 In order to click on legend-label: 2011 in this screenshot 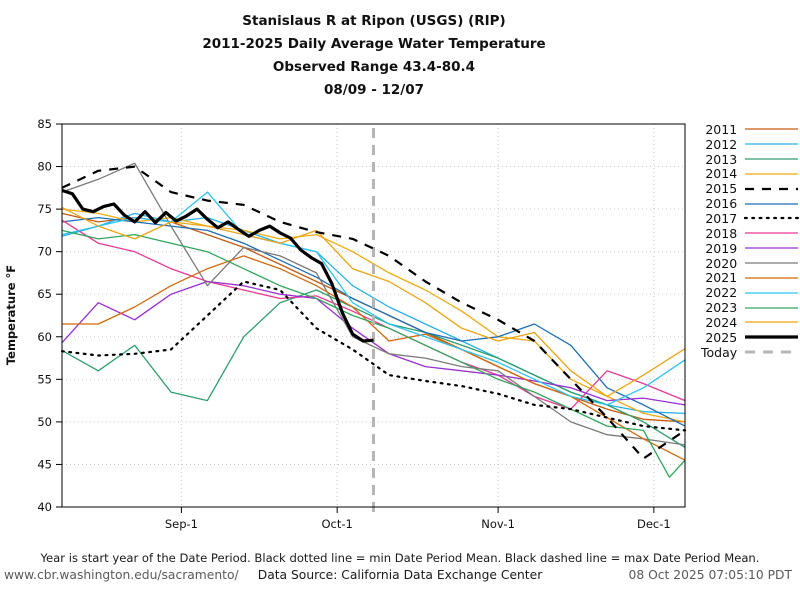, I will do `click(721, 129)`.